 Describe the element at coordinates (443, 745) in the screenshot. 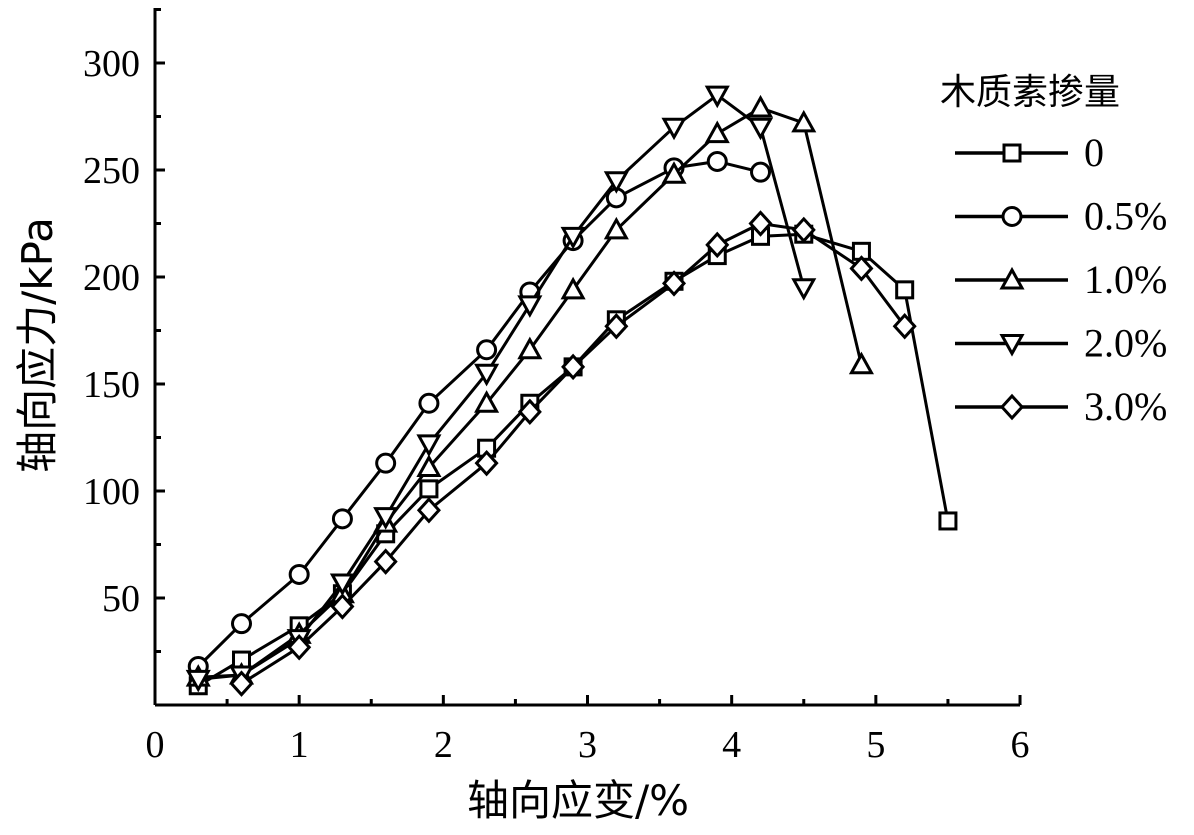

I see `x-tick-label: 2` at that location.